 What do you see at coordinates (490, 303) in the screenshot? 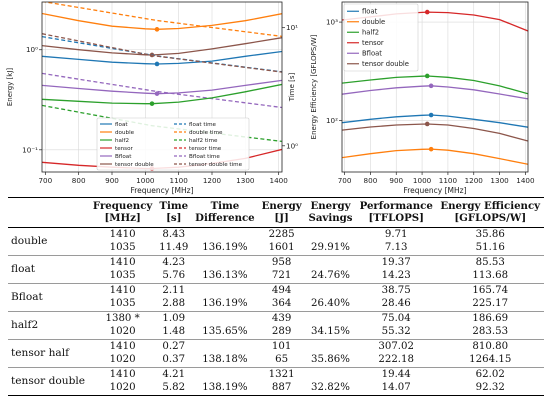
I see `value-optimal-frequency: 225.17` at bounding box center [490, 303].